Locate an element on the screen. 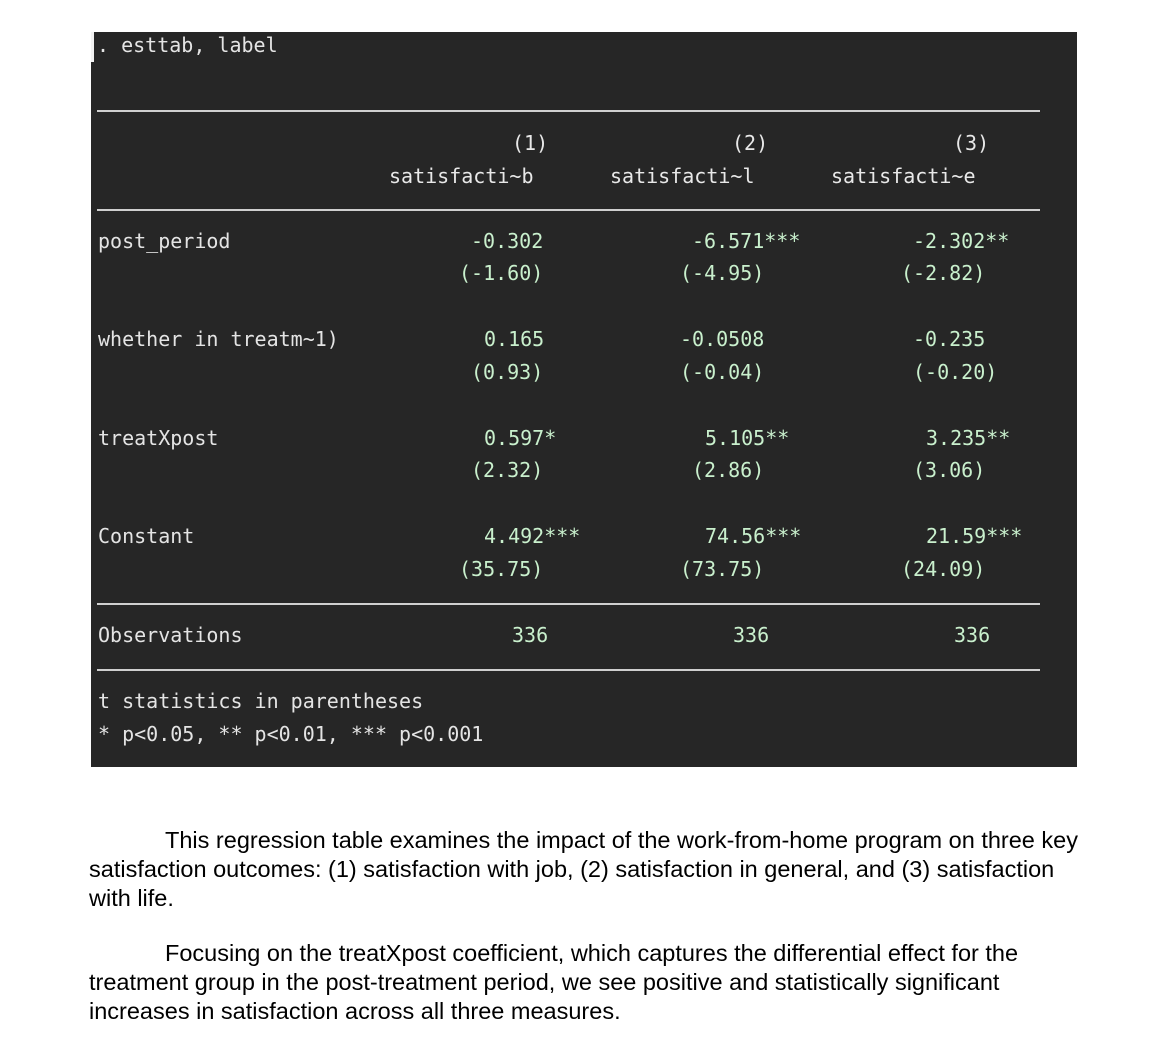  tstat-cell: (73.75) is located at coordinates (722, 569).